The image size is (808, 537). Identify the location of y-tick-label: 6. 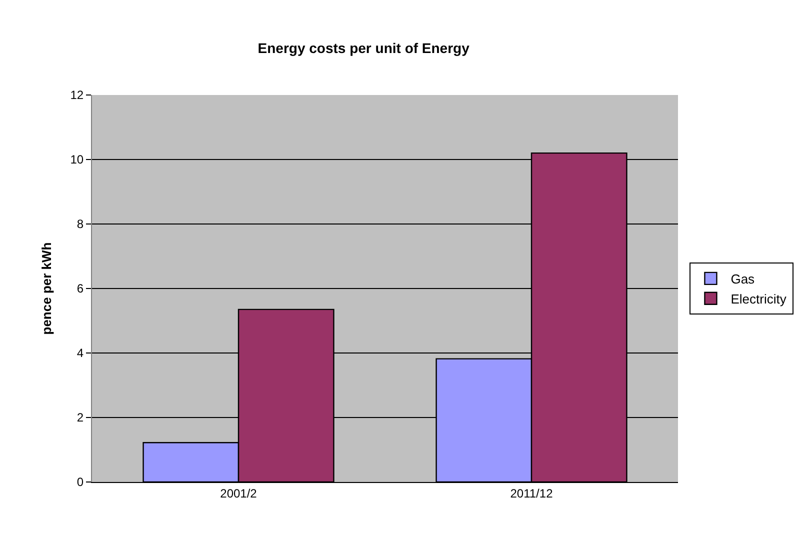
(80, 289).